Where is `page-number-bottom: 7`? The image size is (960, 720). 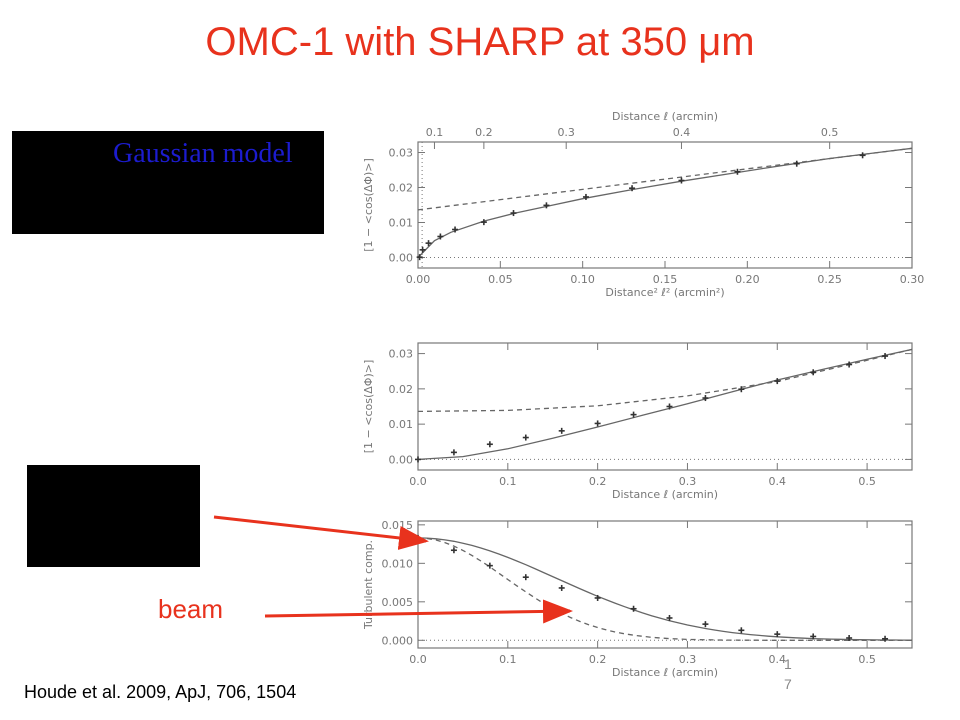 page-number-bottom: 7 is located at coordinates (788, 684).